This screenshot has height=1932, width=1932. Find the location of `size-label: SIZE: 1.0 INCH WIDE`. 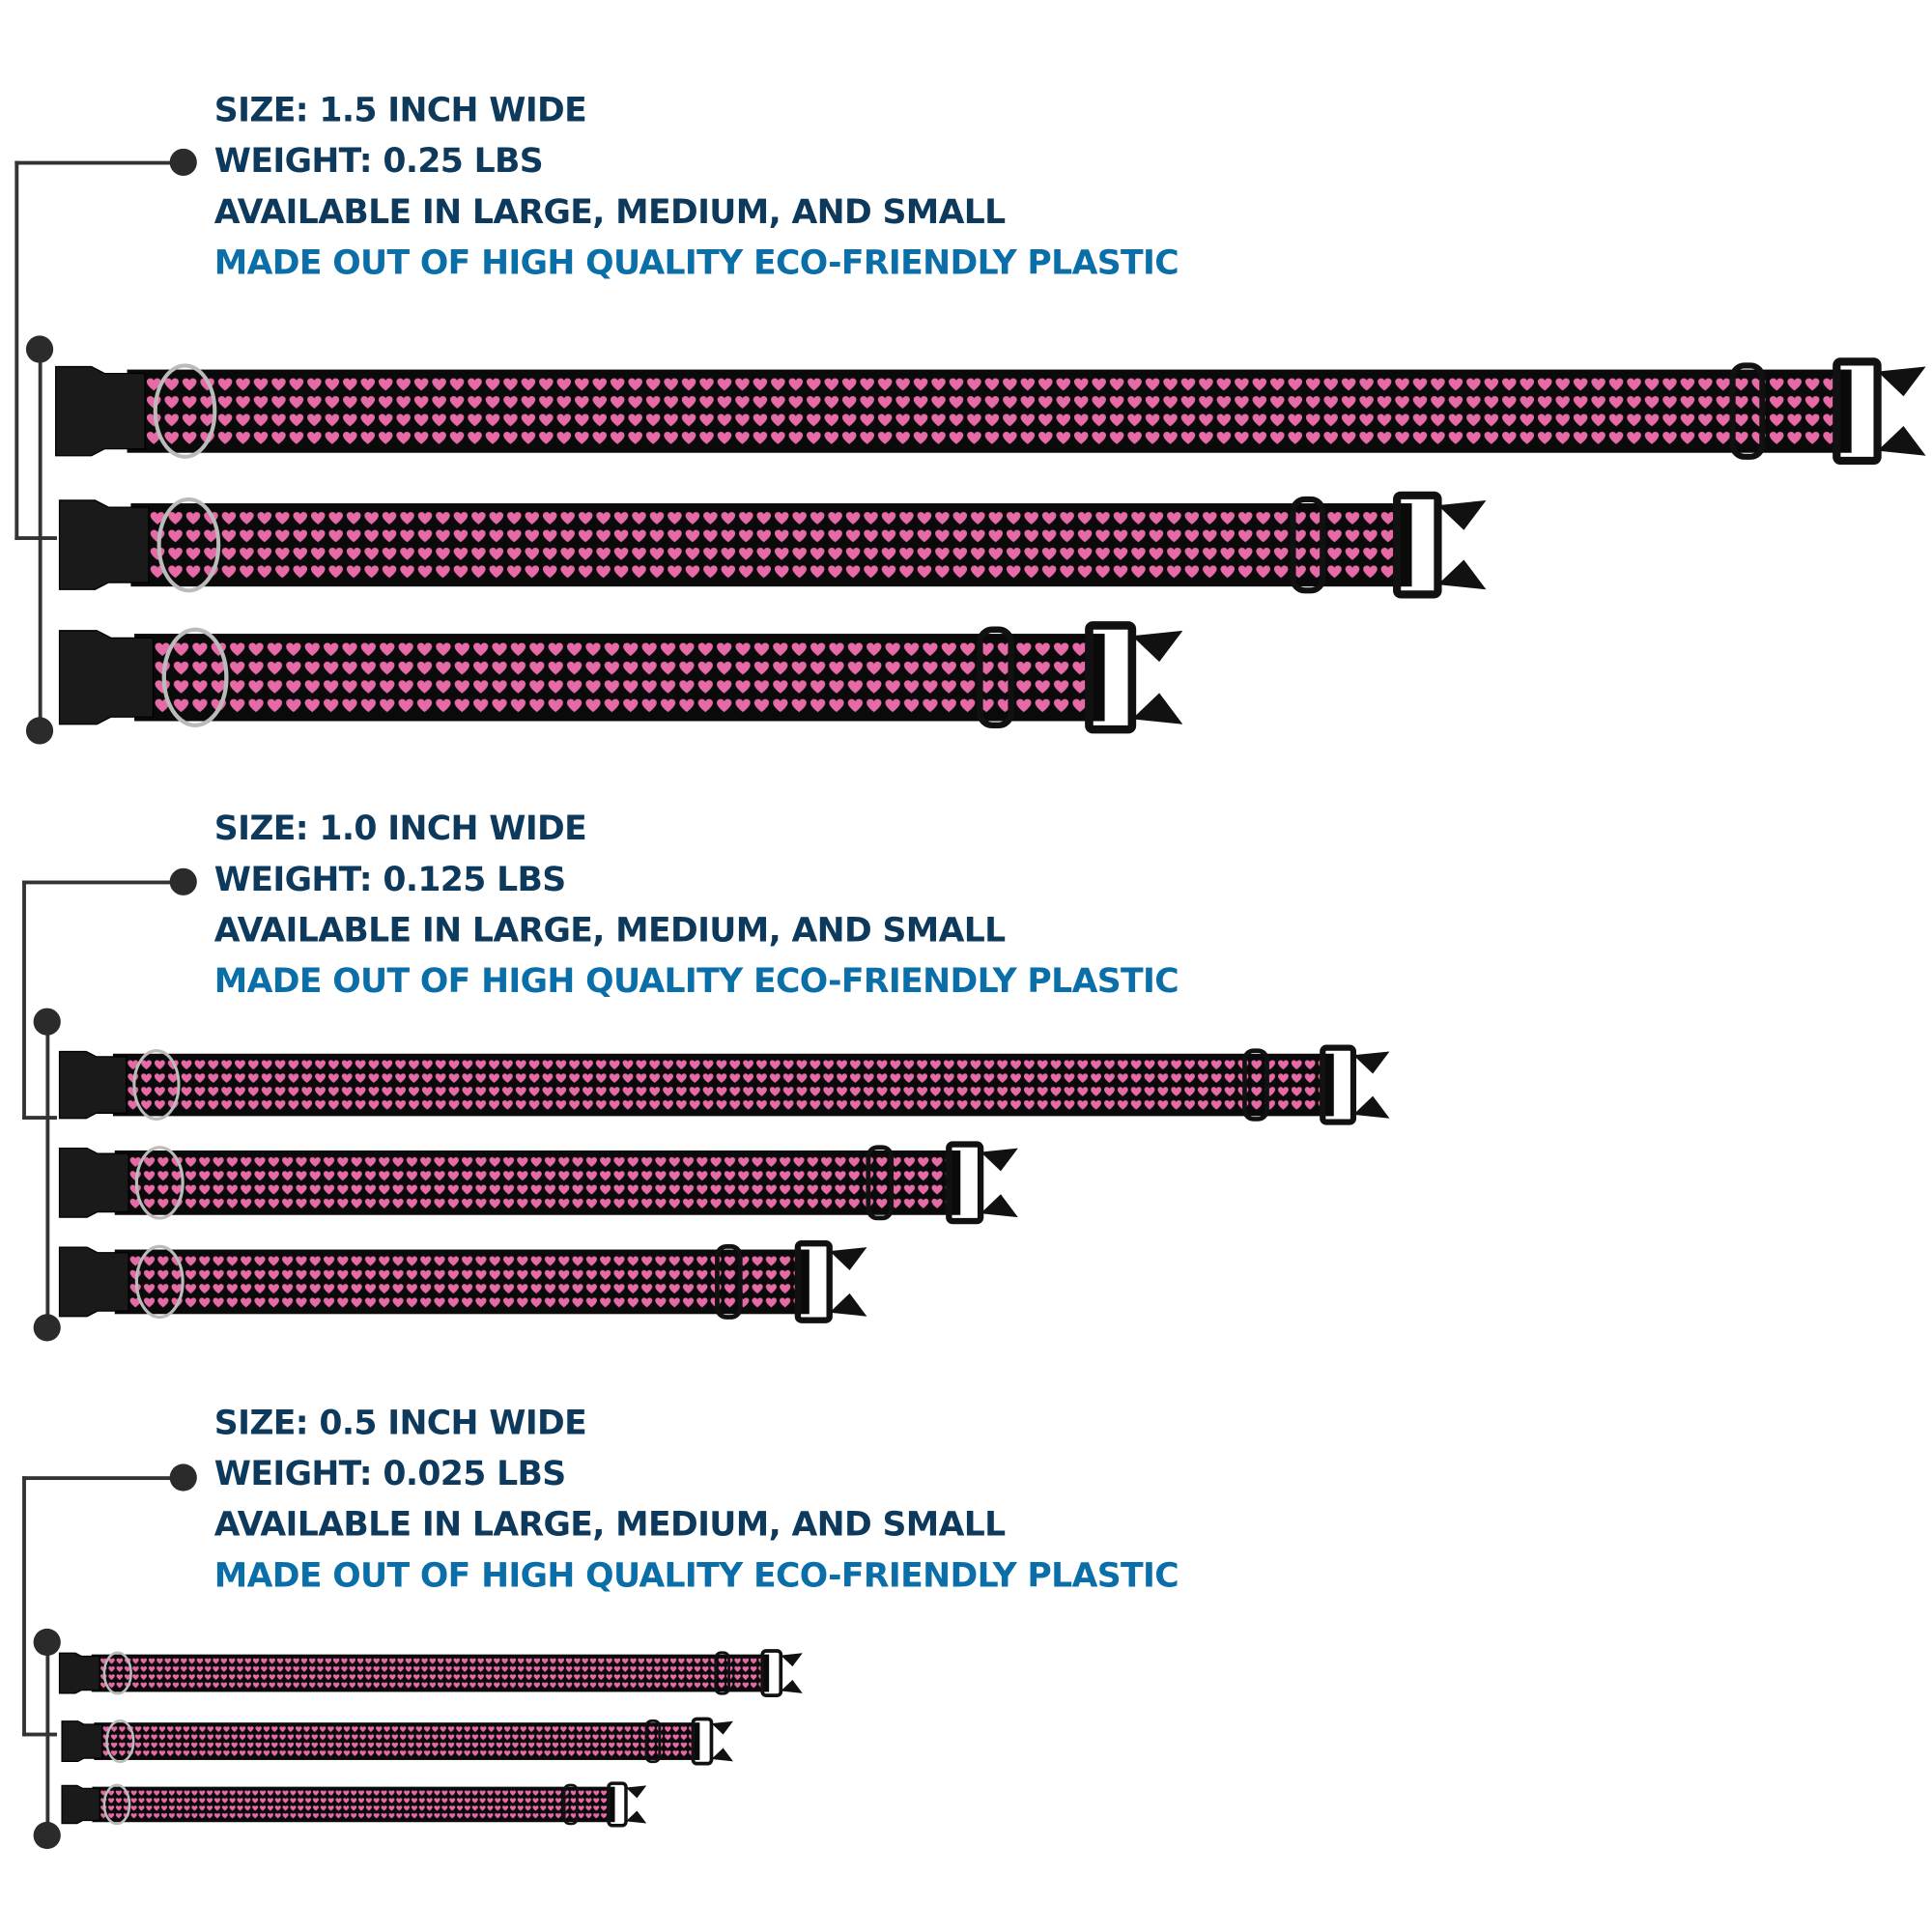

size-label: SIZE: 1.0 INCH WIDE is located at coordinates (400, 829).